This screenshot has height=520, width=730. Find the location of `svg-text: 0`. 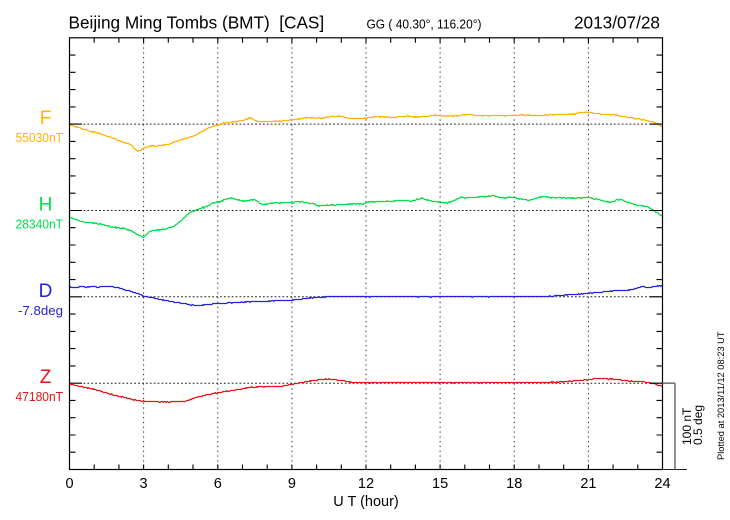

svg-text: 0 is located at coordinates (69, 484).